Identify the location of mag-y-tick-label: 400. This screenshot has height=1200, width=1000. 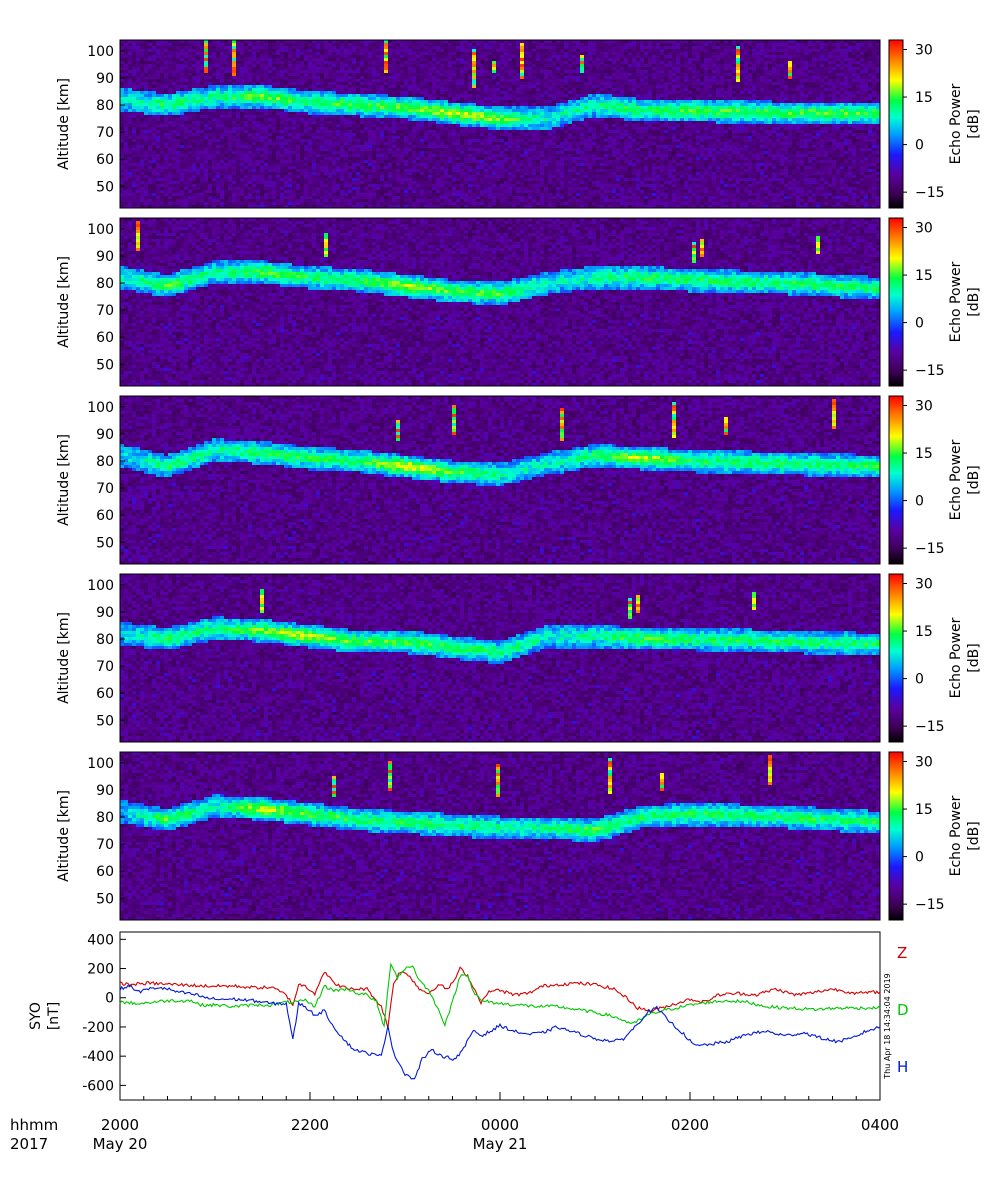
(100, 940).